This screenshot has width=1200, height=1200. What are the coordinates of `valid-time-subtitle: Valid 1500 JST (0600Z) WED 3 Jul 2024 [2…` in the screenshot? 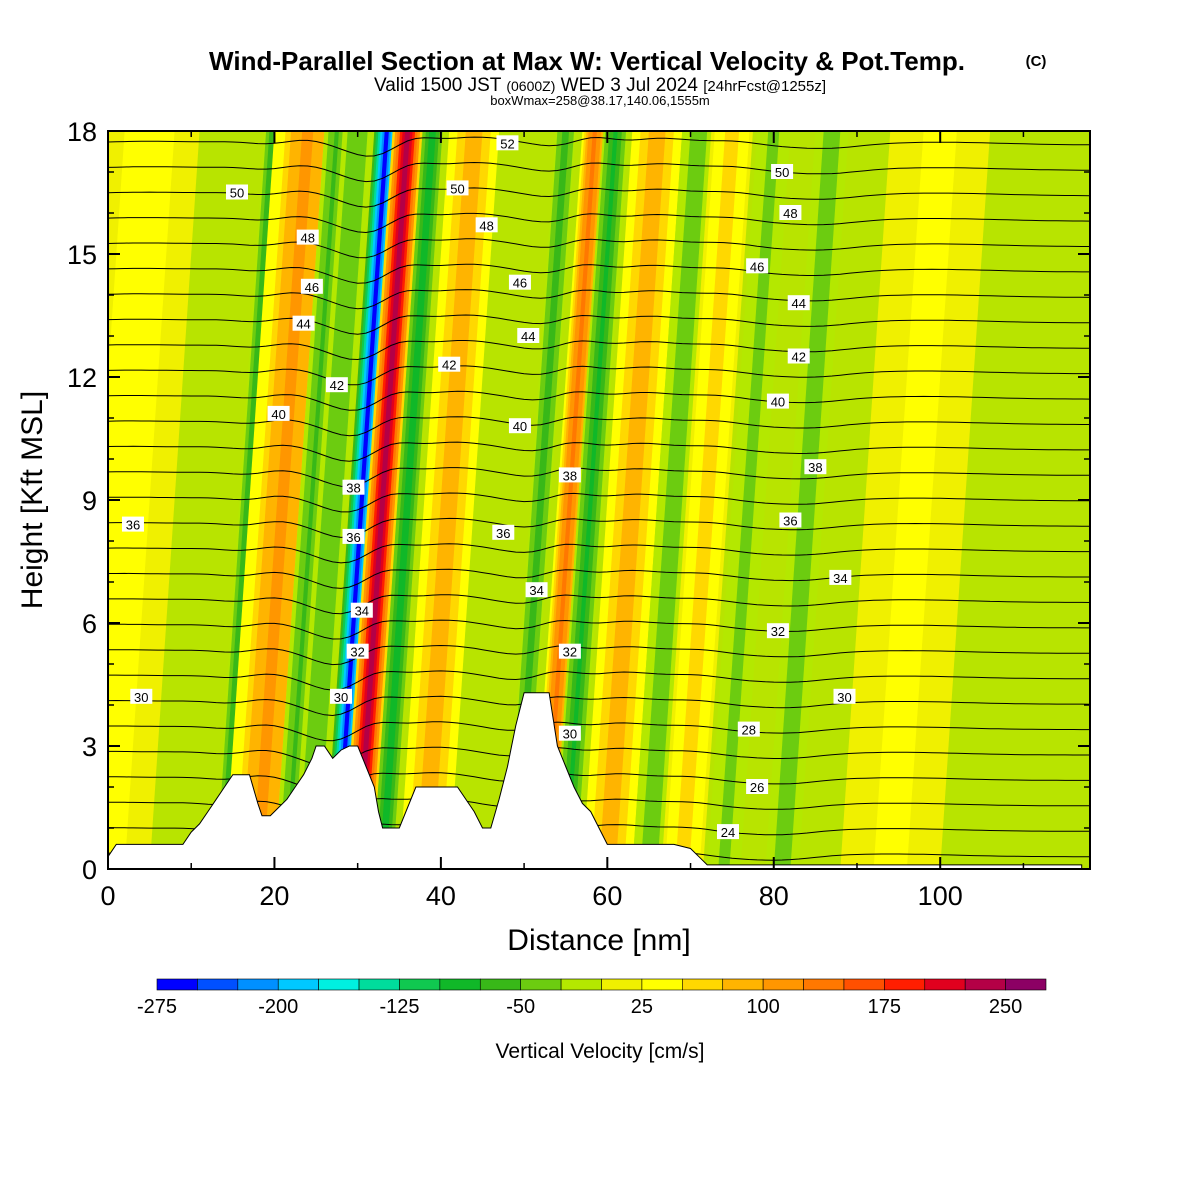 It's located at (600, 85).